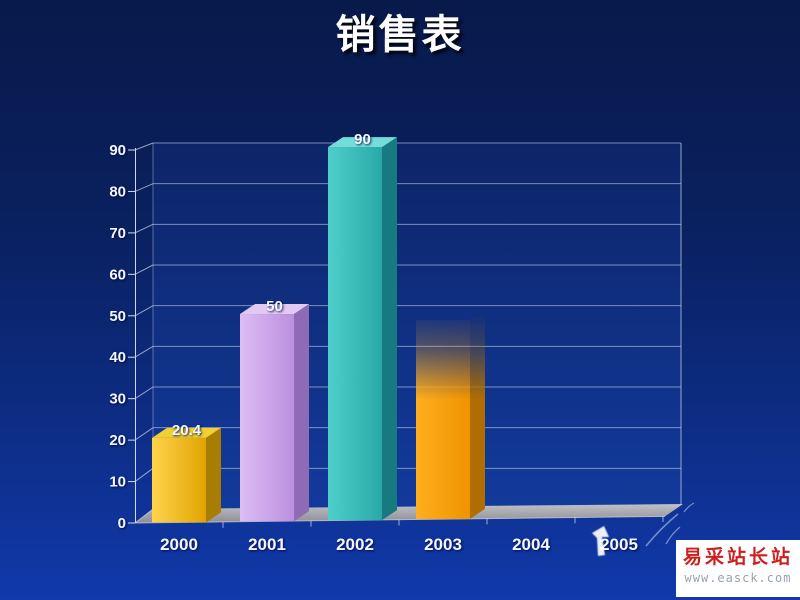 The height and width of the screenshot is (600, 800). Describe the element at coordinates (355, 544) in the screenshot. I see `x-category-label: 2002` at that location.